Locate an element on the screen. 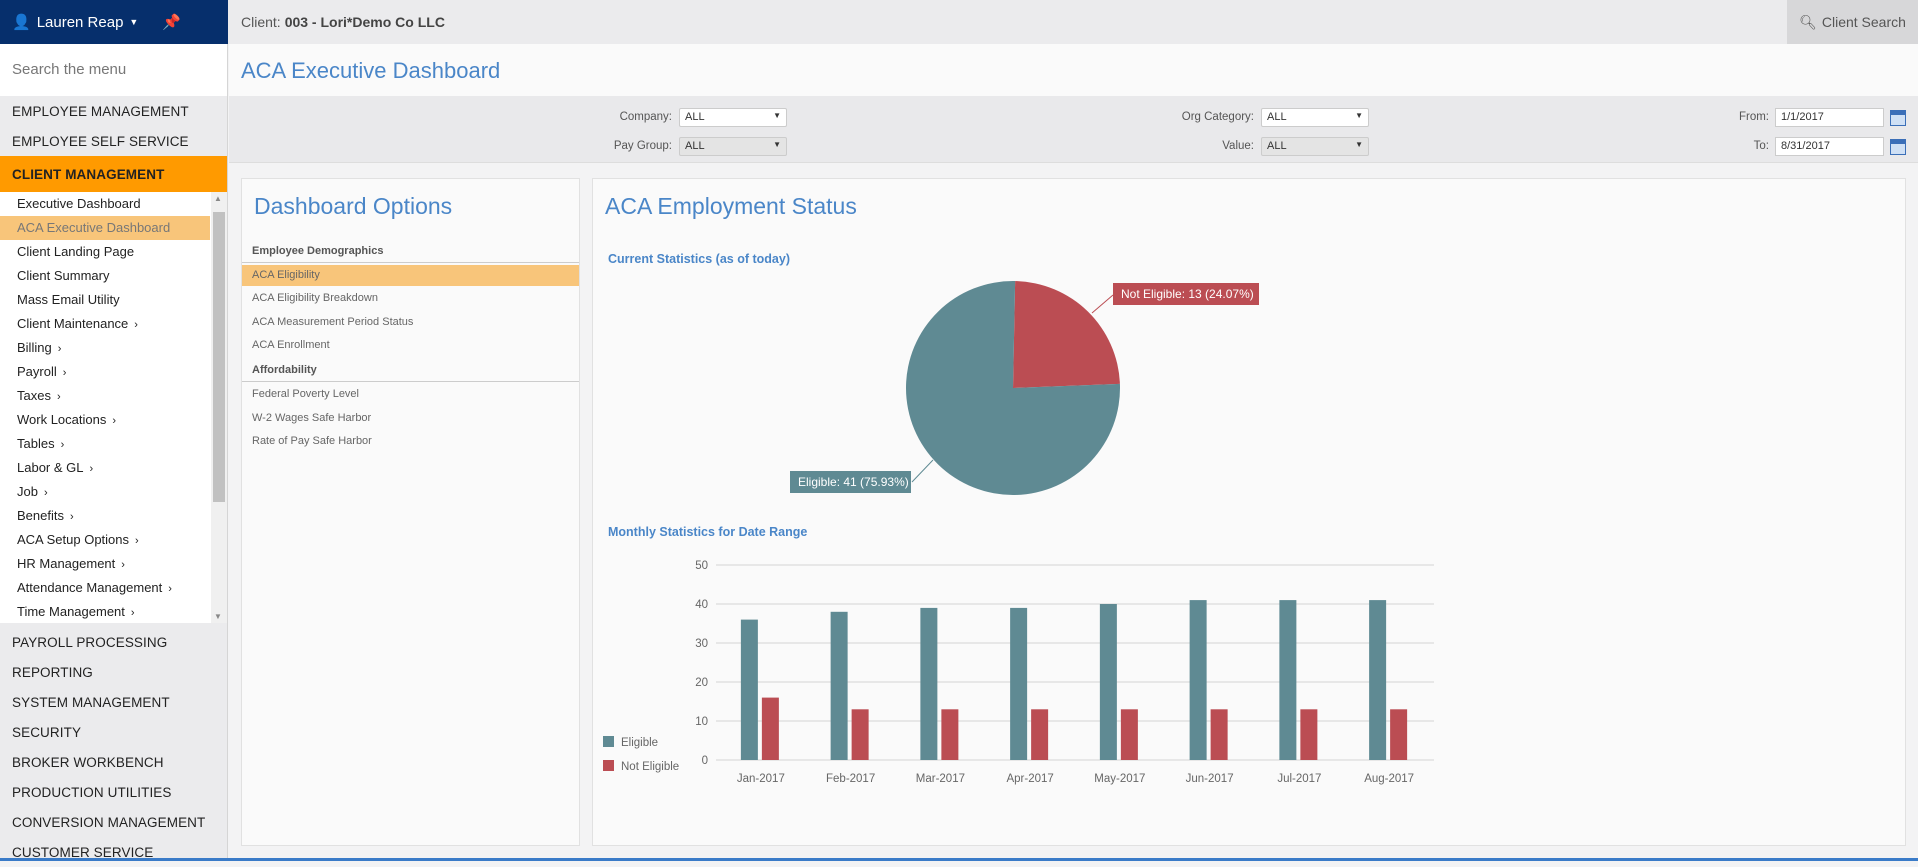  x-tick-label: Jan-2017 is located at coordinates (761, 779).